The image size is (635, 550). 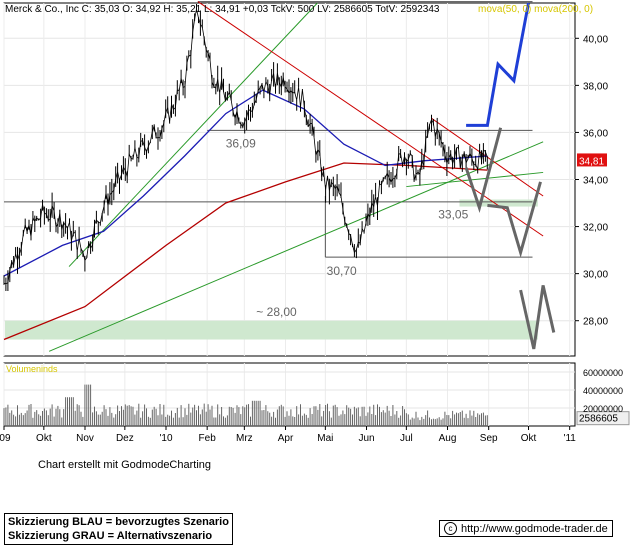 I want to click on time-tick-label: Dez, so click(x=125, y=438).